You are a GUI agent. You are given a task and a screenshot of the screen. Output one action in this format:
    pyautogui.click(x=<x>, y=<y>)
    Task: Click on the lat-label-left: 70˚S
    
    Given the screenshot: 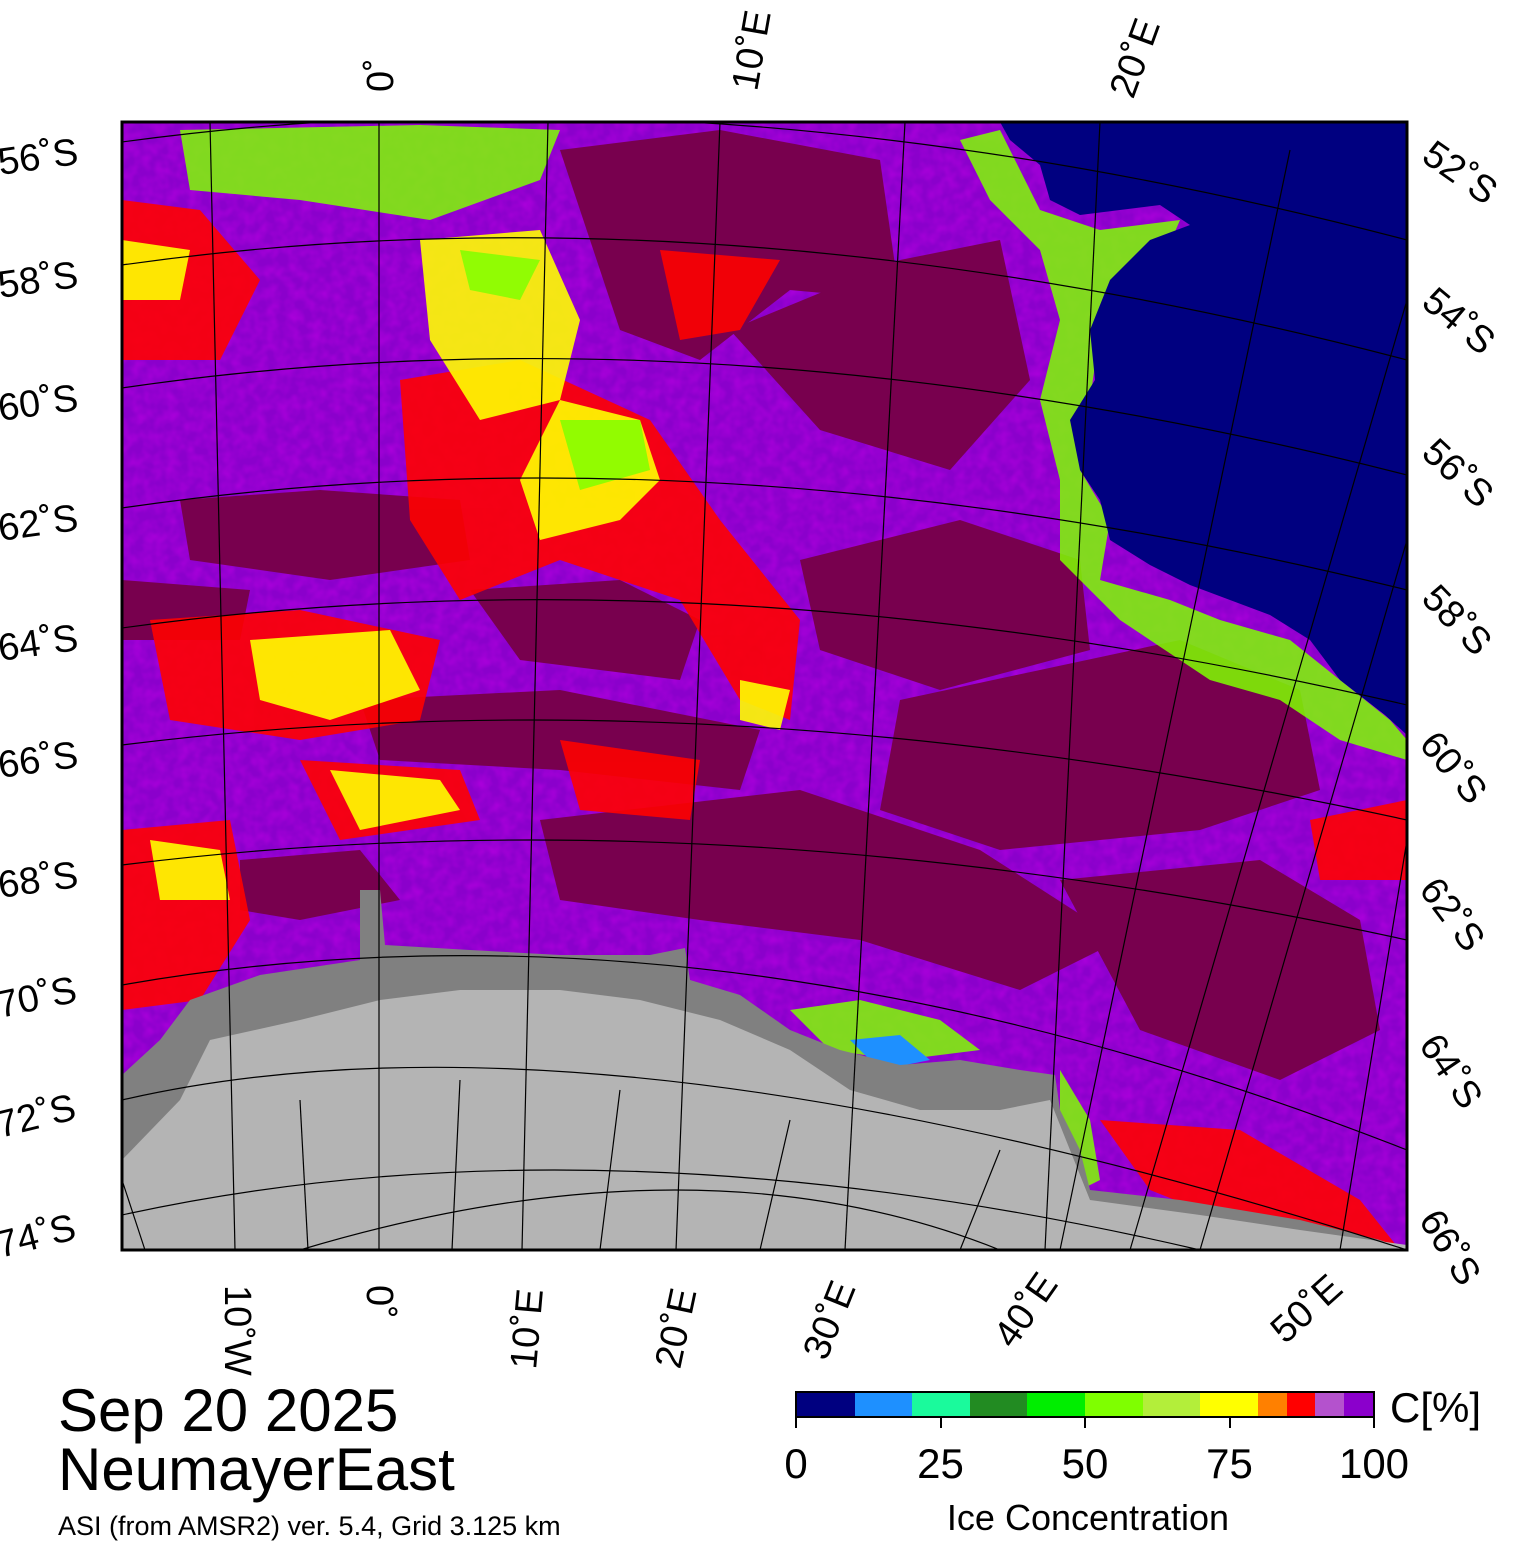 What is the action you would take?
    pyautogui.click(x=40, y=998)
    